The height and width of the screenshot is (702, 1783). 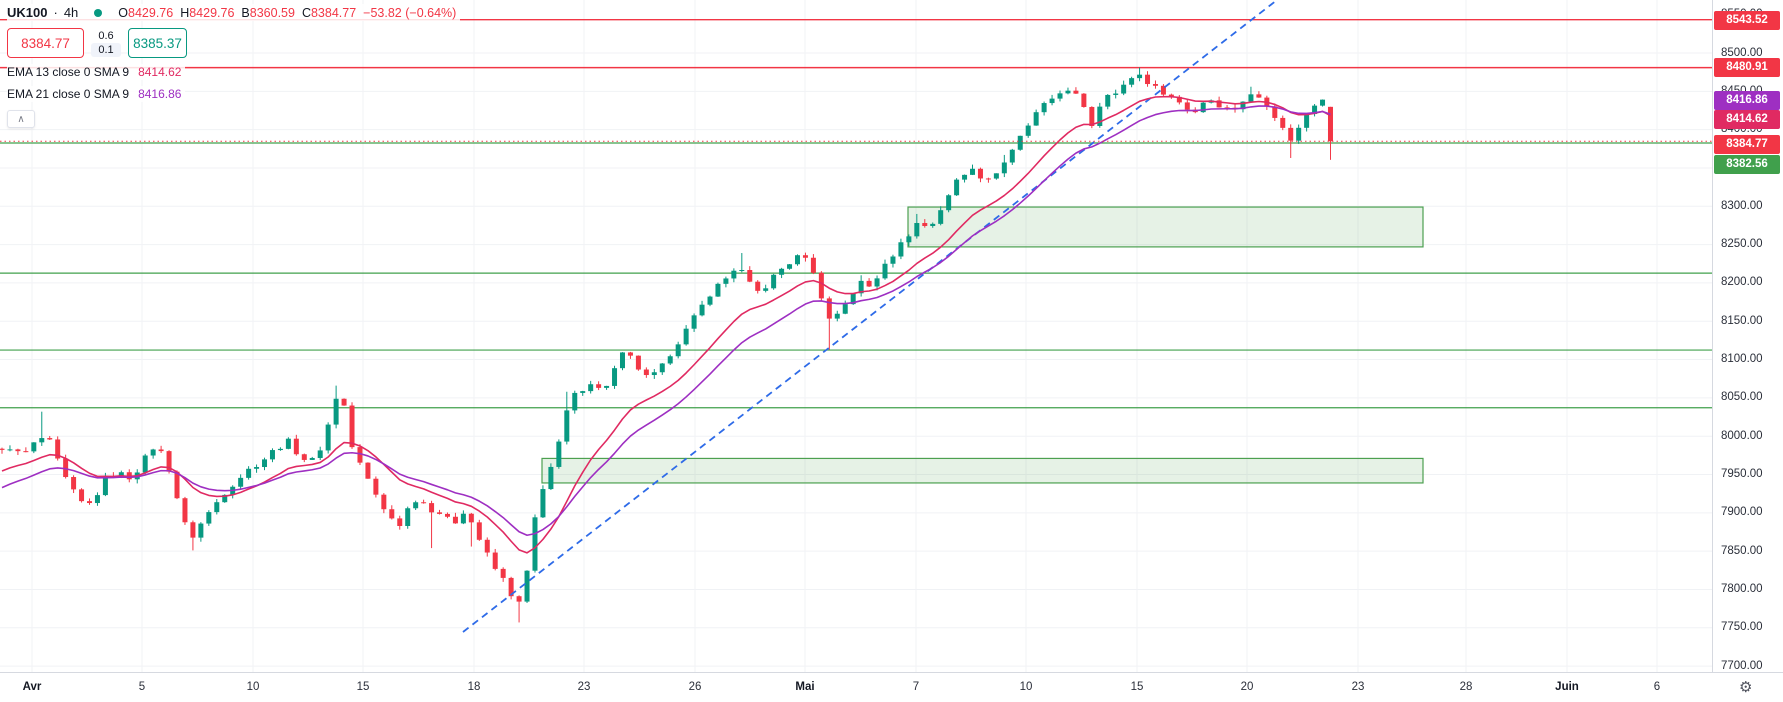 What do you see at coordinates (106, 49) in the screenshot?
I see `lot-size-field: 0.1` at bounding box center [106, 49].